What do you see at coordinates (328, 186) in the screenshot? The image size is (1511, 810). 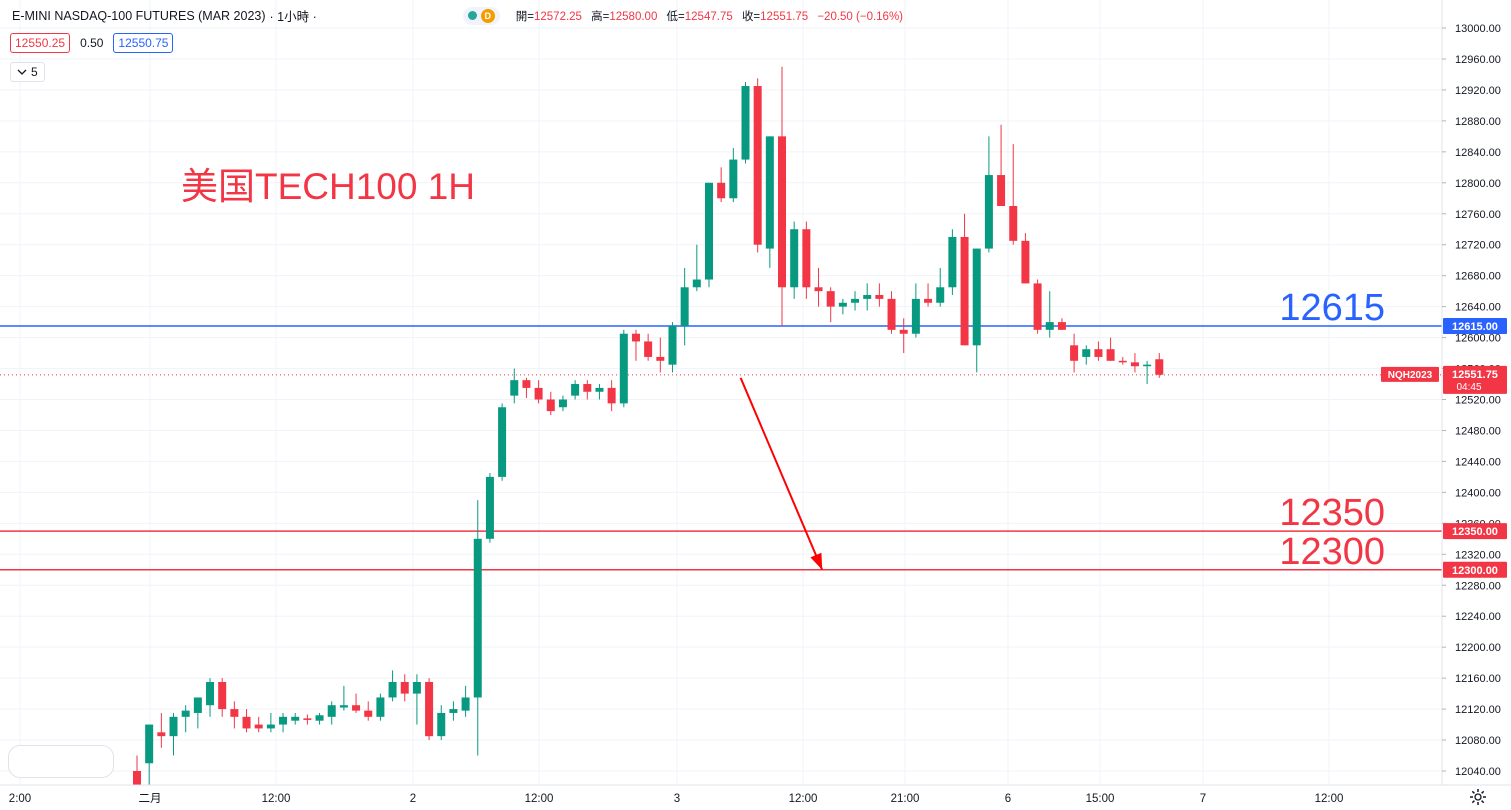 I see `chart-annotation: 美国TECH100 1H` at bounding box center [328, 186].